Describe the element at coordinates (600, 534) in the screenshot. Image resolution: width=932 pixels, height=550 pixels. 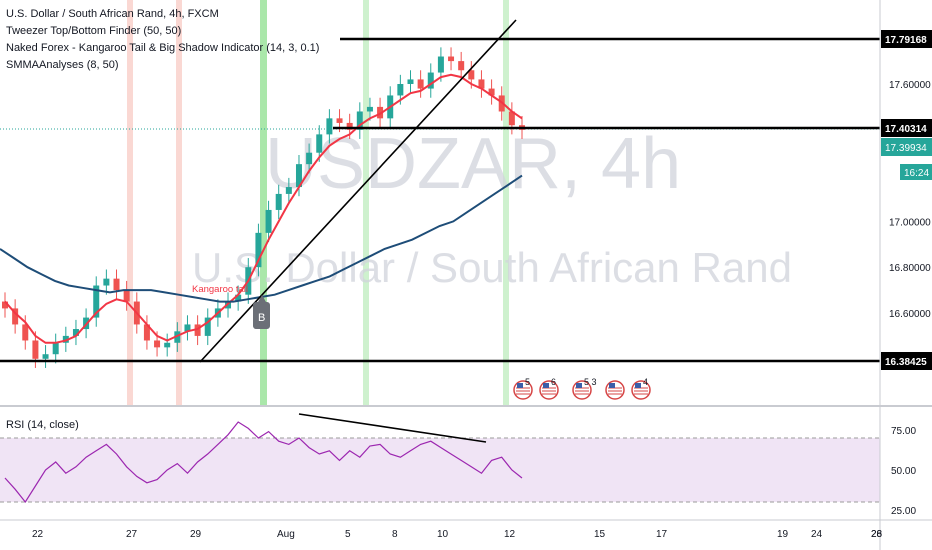
I see `time-tick: 15` at that location.